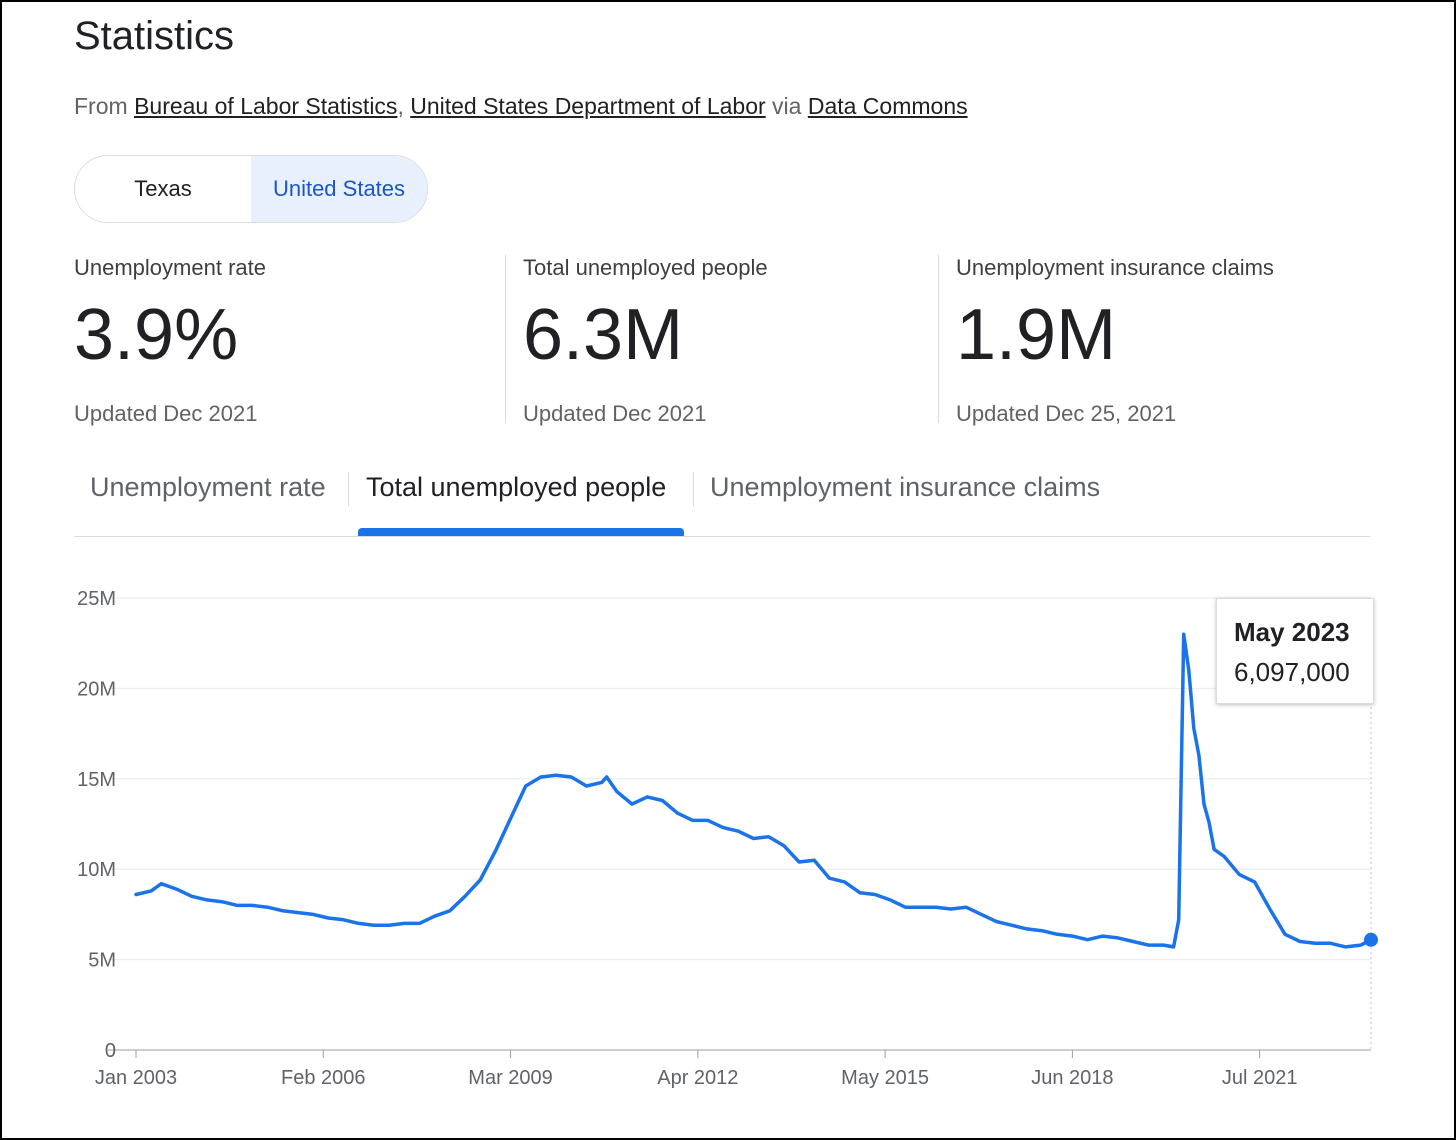 This screenshot has width=1456, height=1140. I want to click on region-toggle: Texas United States, so click(251, 189).